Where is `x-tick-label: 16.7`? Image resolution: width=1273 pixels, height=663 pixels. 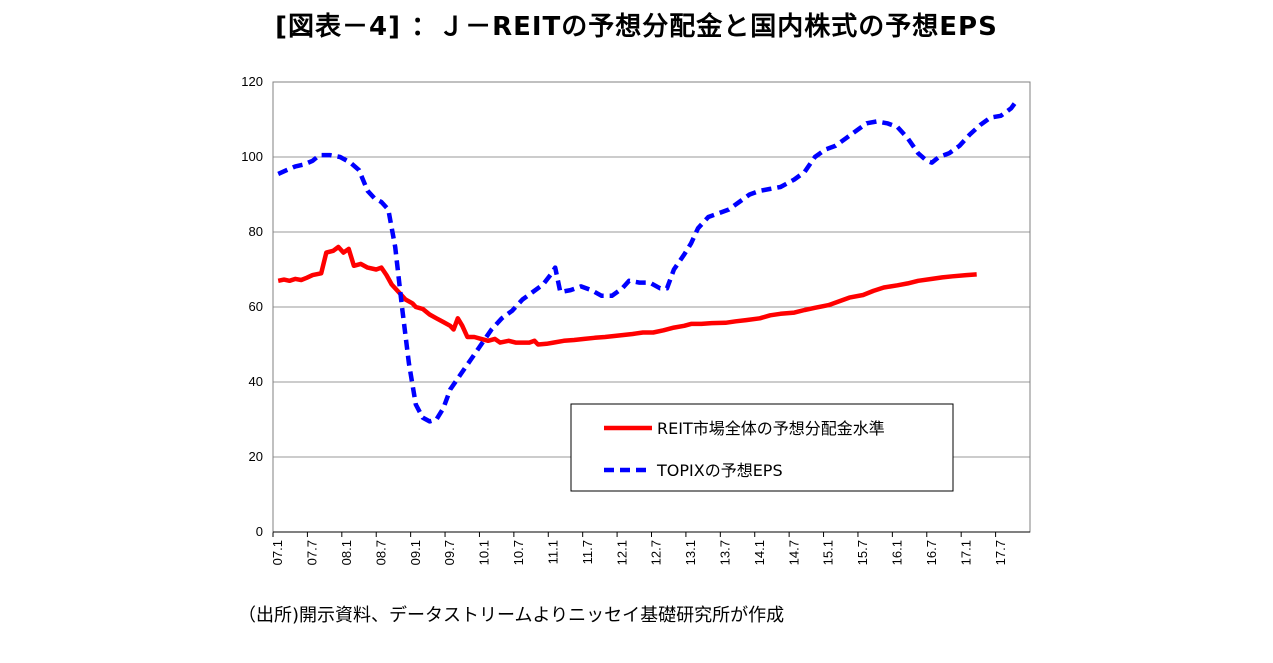
x-tick-label: 16.7 is located at coordinates (931, 552).